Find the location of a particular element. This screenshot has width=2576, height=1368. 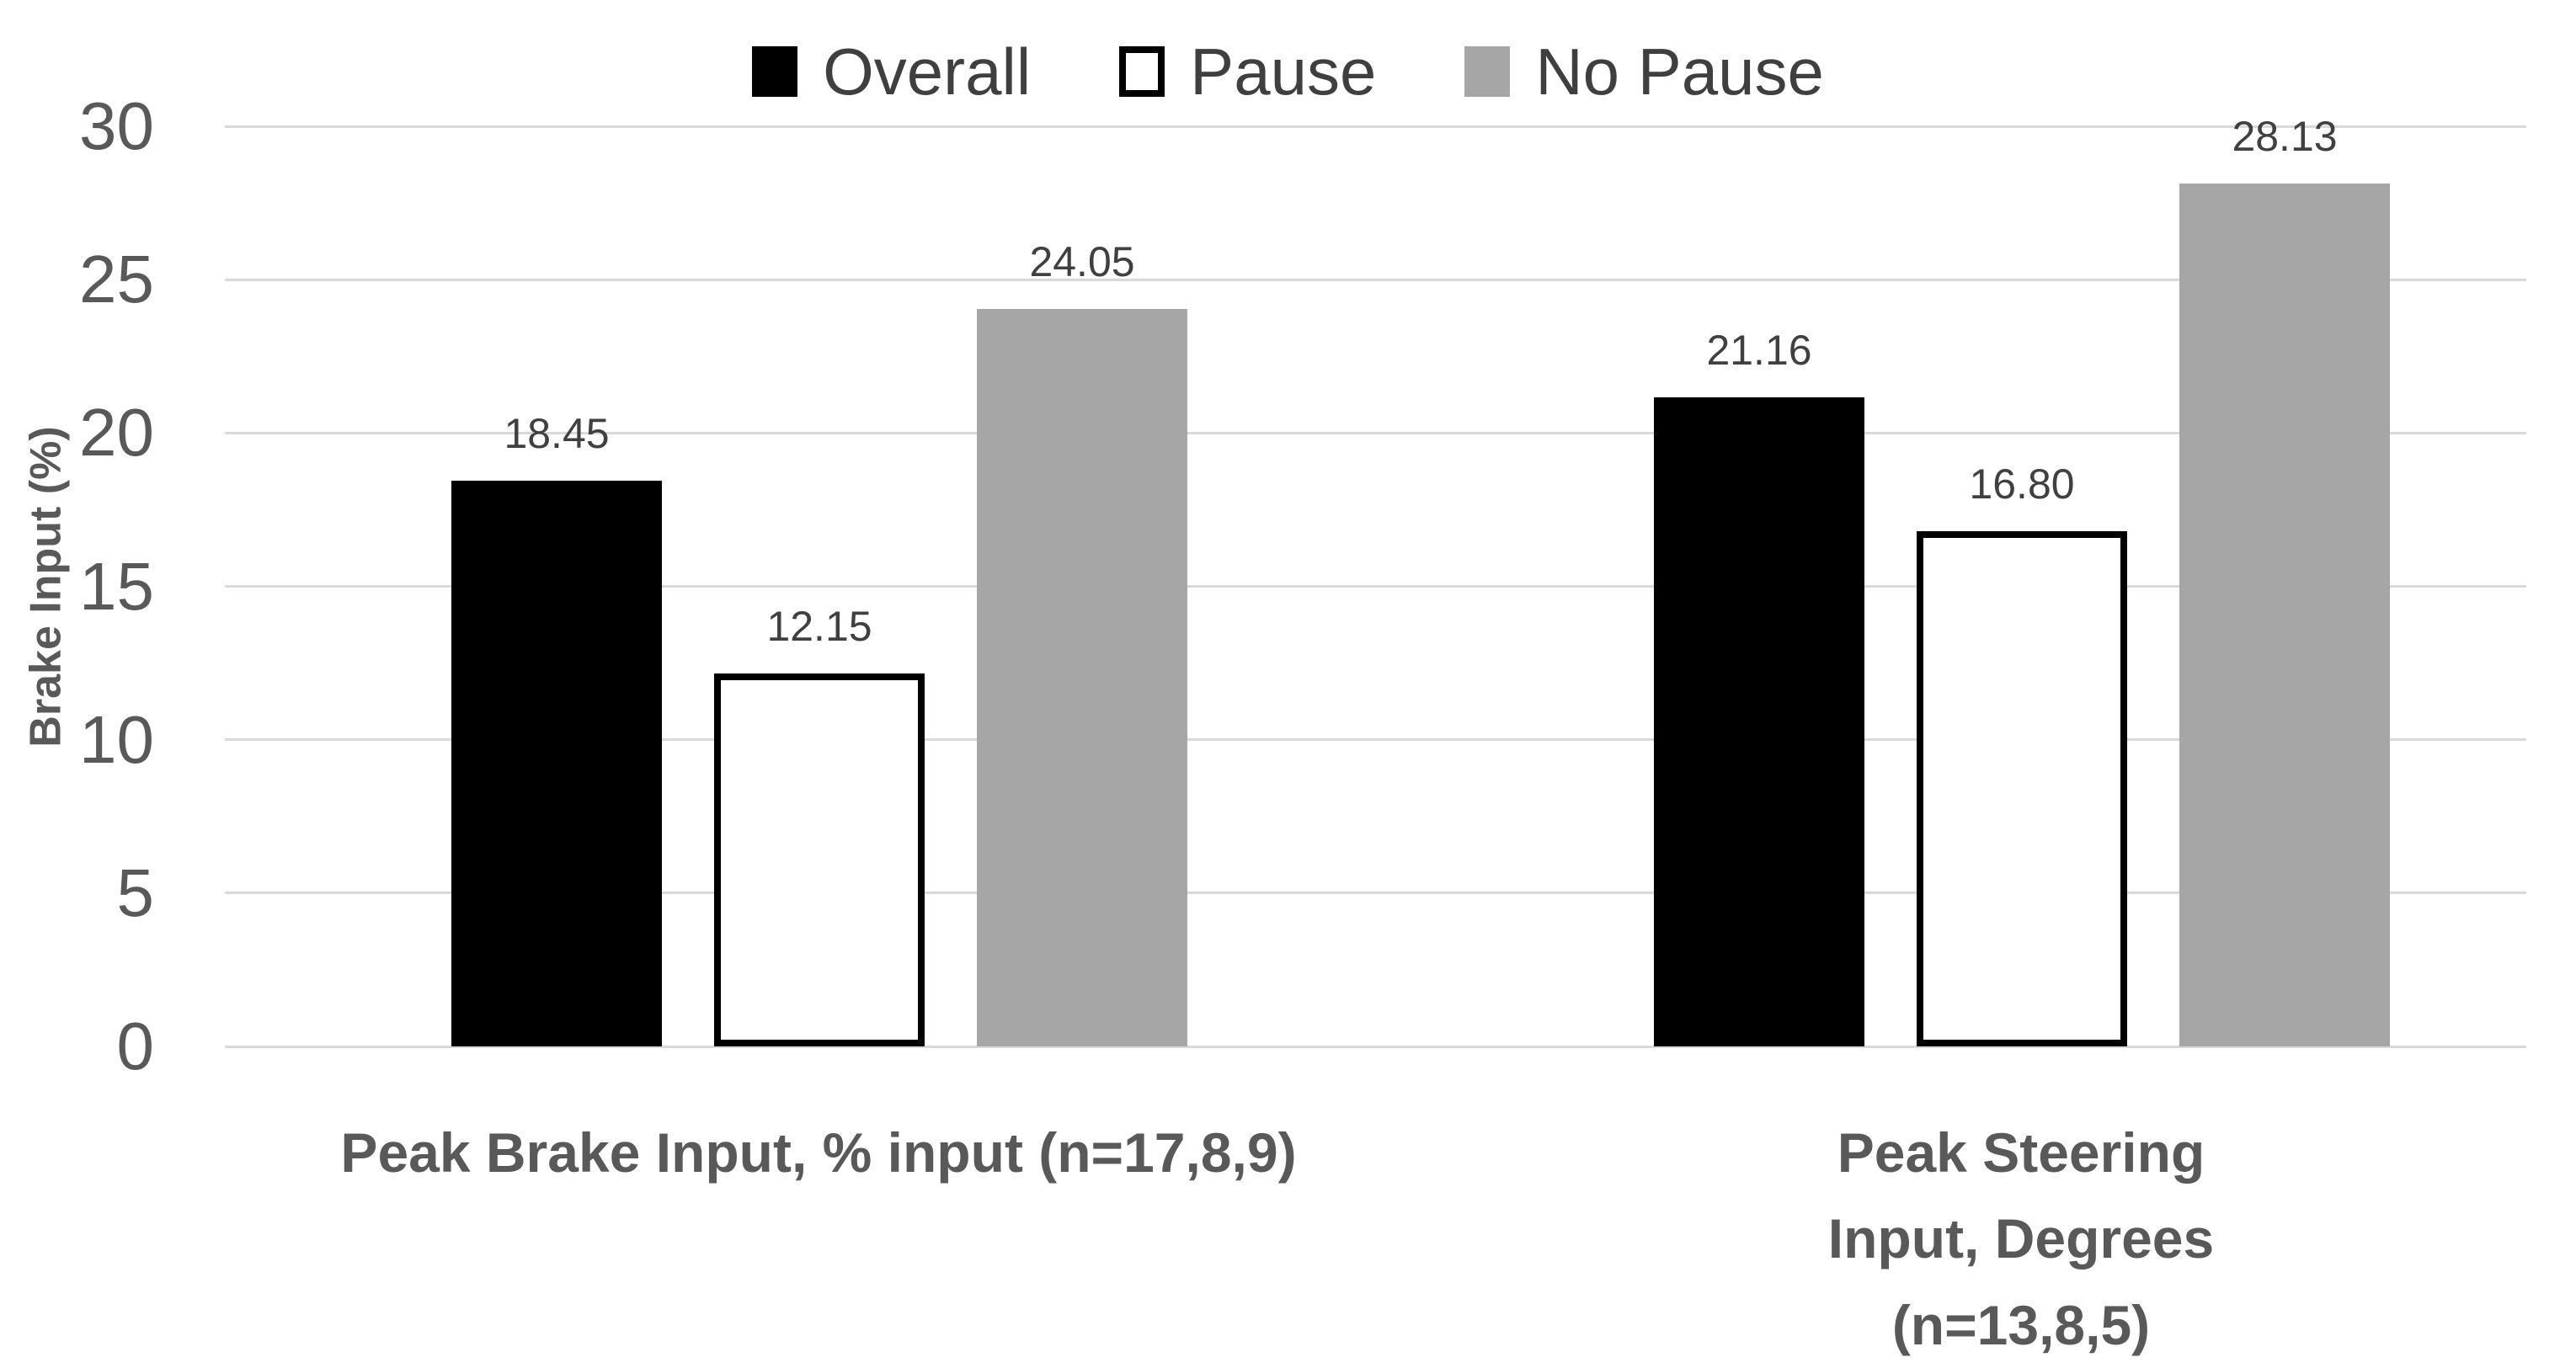

y-axis-tick-labels: 0 5 10 15 20 25 30 is located at coordinates (77, 586).